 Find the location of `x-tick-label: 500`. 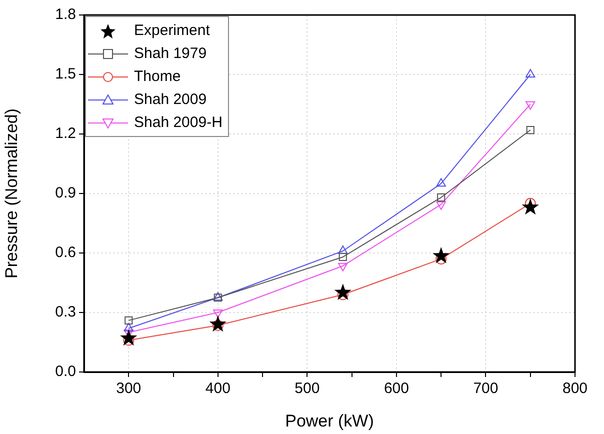

x-tick-label: 500 is located at coordinates (307, 389).